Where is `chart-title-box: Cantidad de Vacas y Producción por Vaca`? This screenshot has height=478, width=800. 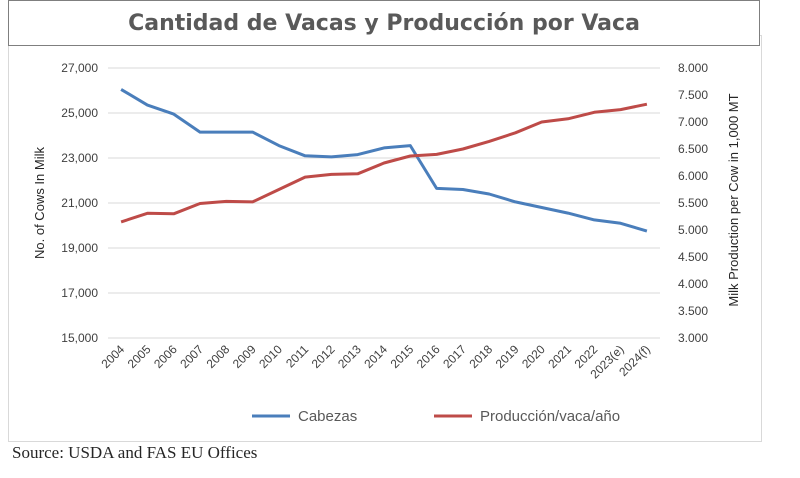
chart-title-box: Cantidad de Vacas y Producción por Vaca is located at coordinates (384, 23).